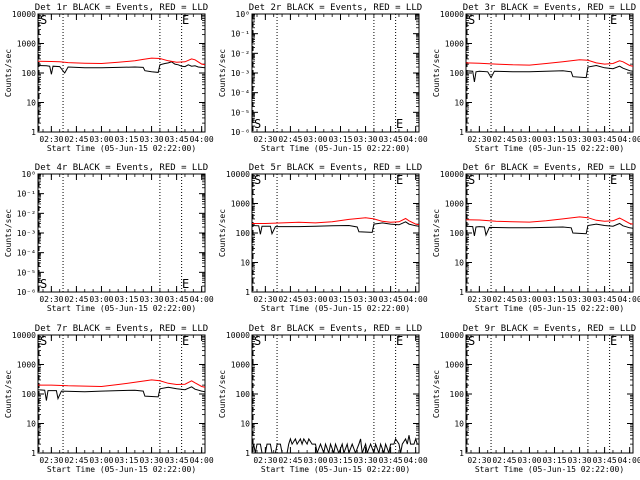  Describe the element at coordinates (121, 329) in the screenshot. I see `panel-title: Det 7r BLACK = Events, RED = LLD` at that location.